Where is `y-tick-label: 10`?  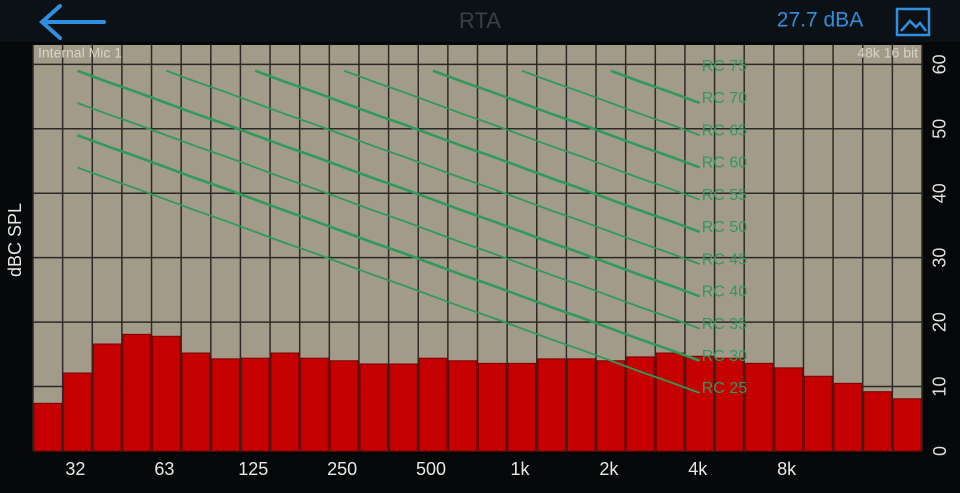 y-tick-label: 10 is located at coordinates (940, 387).